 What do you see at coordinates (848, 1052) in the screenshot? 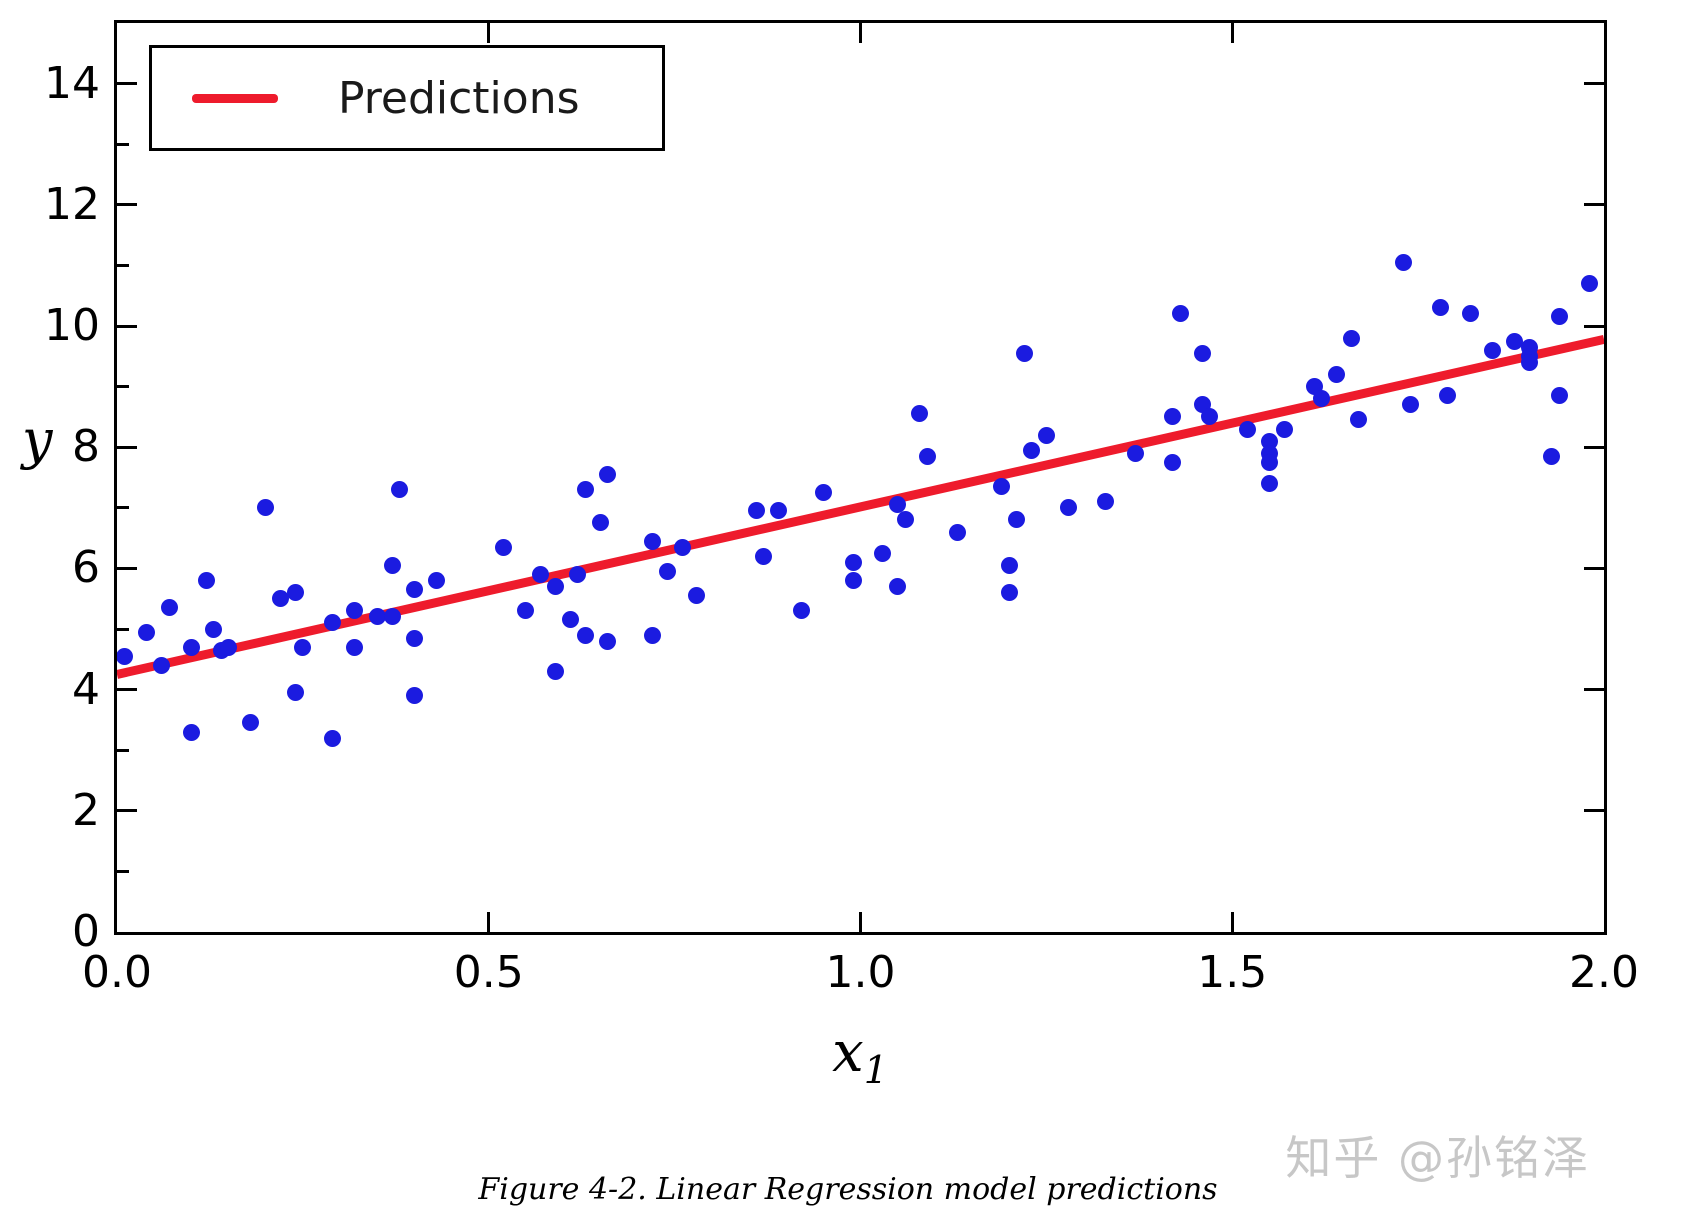
I see `x-axis-label-base: x` at bounding box center [848, 1052].